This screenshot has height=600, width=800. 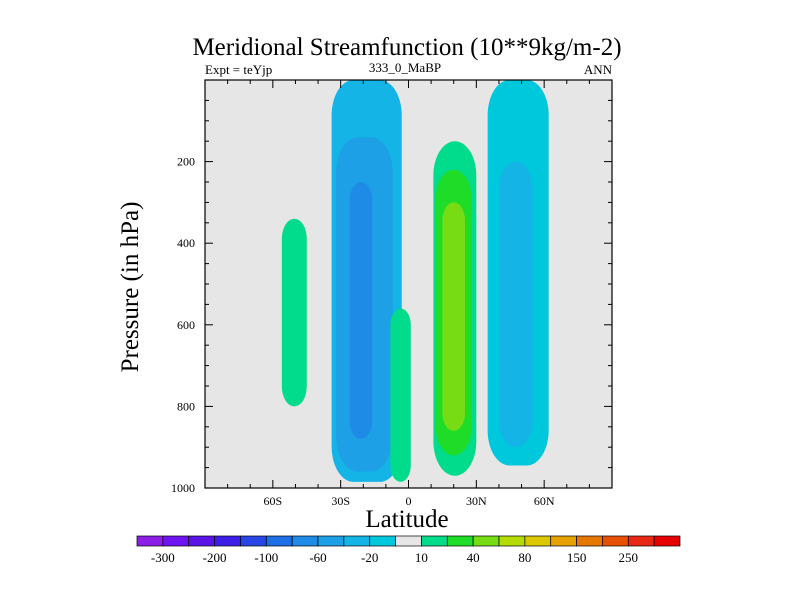 What do you see at coordinates (340, 501) in the screenshot?
I see `x-tick-label: 30S` at bounding box center [340, 501].